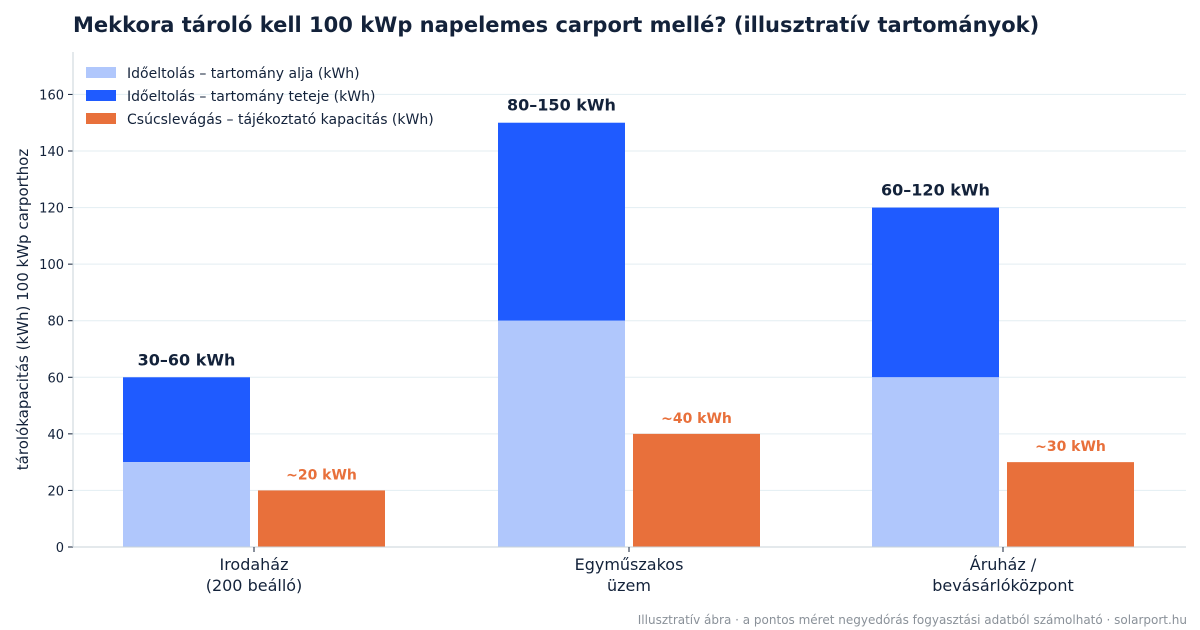 Image resolution: width=1200 pixels, height=630 pixels. I want to click on peak-data-label: ~20 kWh, so click(321, 475).